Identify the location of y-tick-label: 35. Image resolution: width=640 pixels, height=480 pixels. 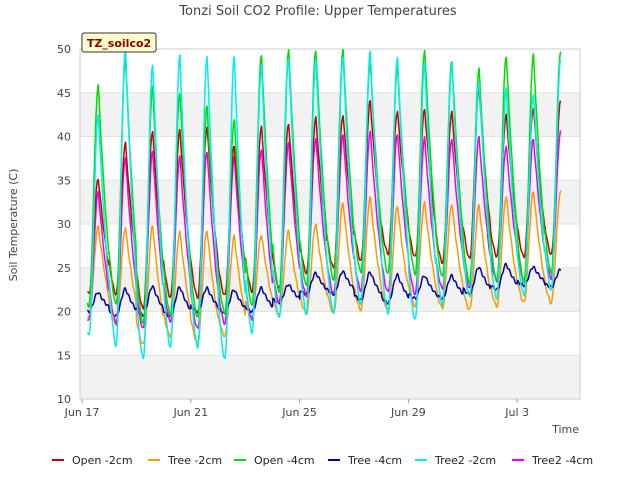
(64, 180).